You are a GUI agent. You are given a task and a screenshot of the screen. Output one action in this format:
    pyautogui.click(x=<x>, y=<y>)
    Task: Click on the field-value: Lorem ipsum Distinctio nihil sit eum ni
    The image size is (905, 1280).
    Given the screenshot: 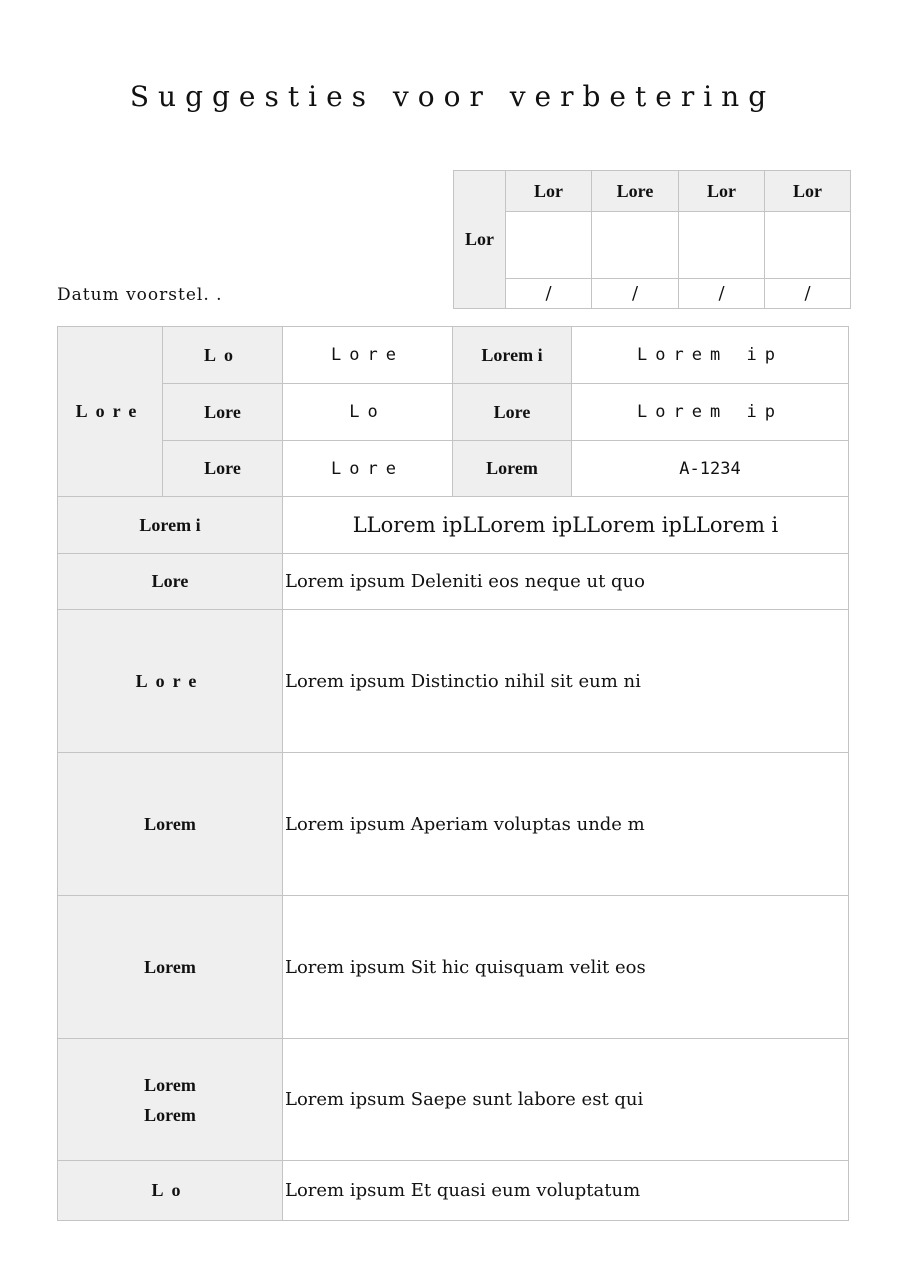 What is the action you would take?
    pyautogui.click(x=565, y=681)
    